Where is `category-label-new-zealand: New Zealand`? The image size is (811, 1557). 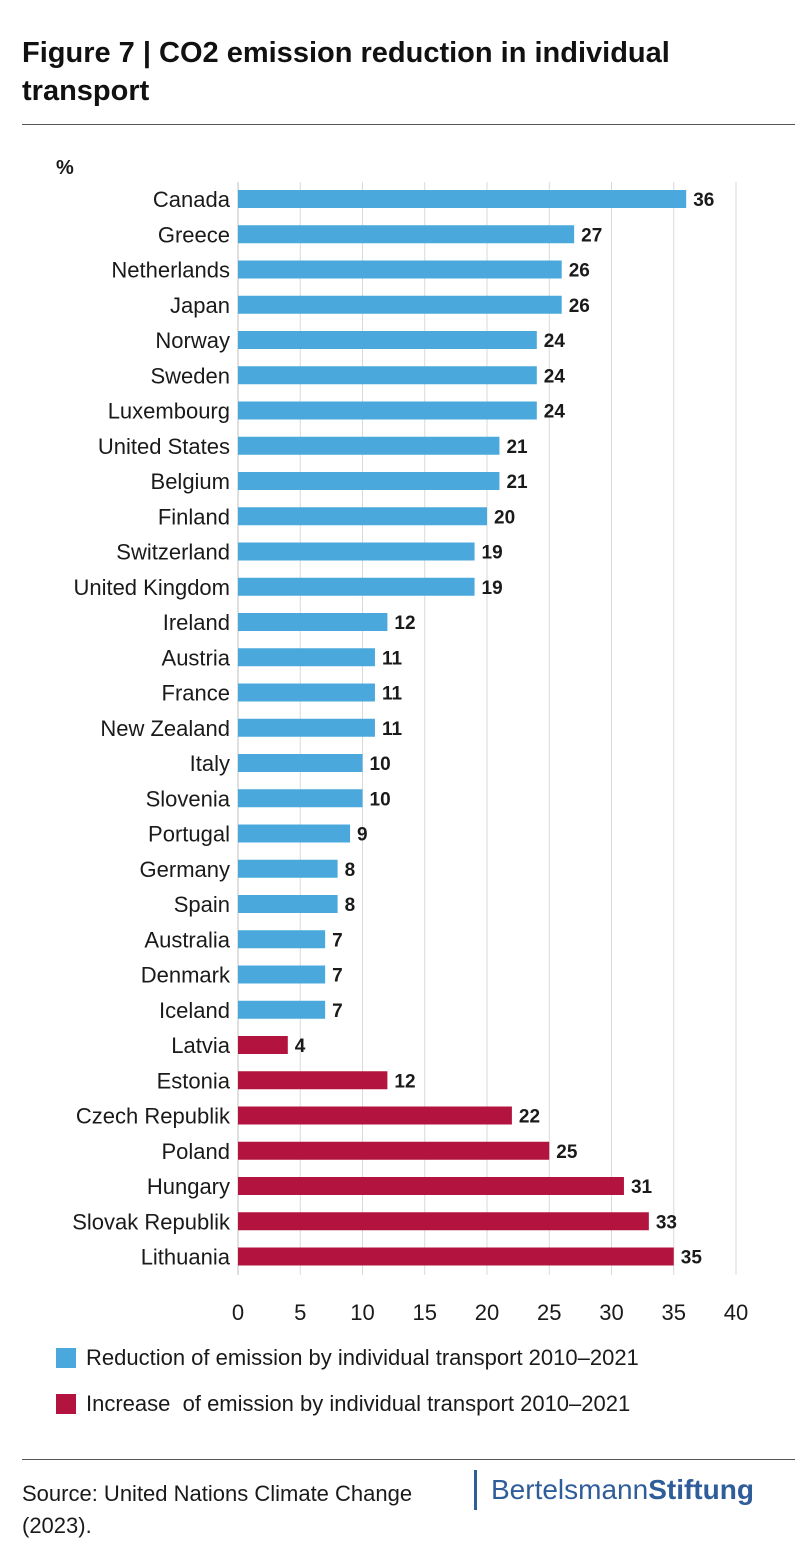 category-label-new-zealand: New Zealand is located at coordinates (165, 728).